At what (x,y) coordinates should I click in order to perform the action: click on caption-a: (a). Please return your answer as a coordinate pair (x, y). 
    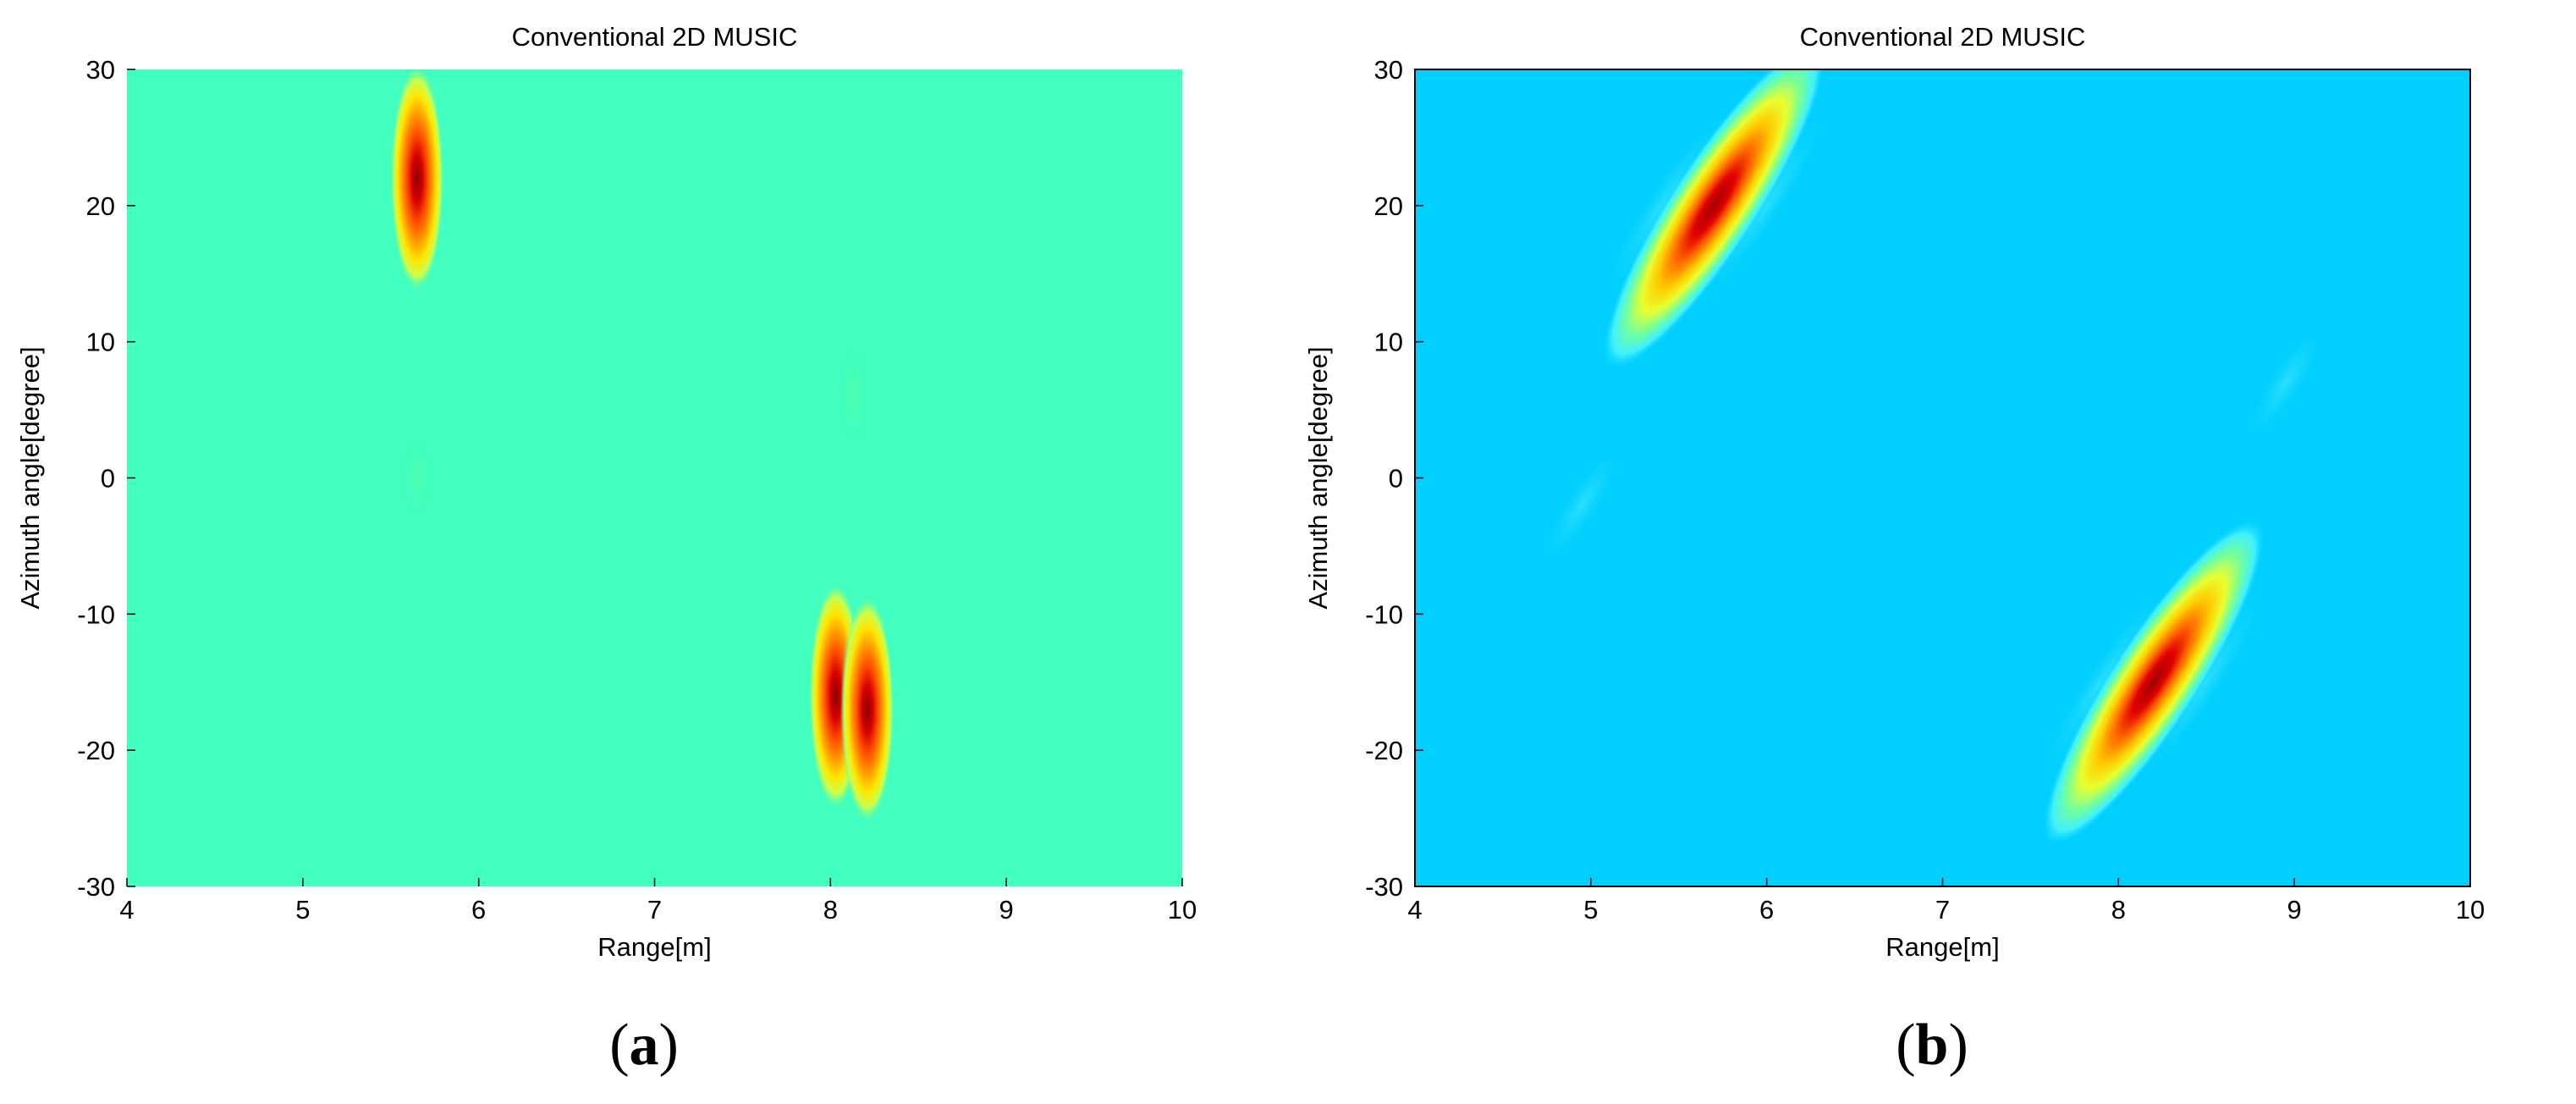
    Looking at the image, I should click on (644, 1045).